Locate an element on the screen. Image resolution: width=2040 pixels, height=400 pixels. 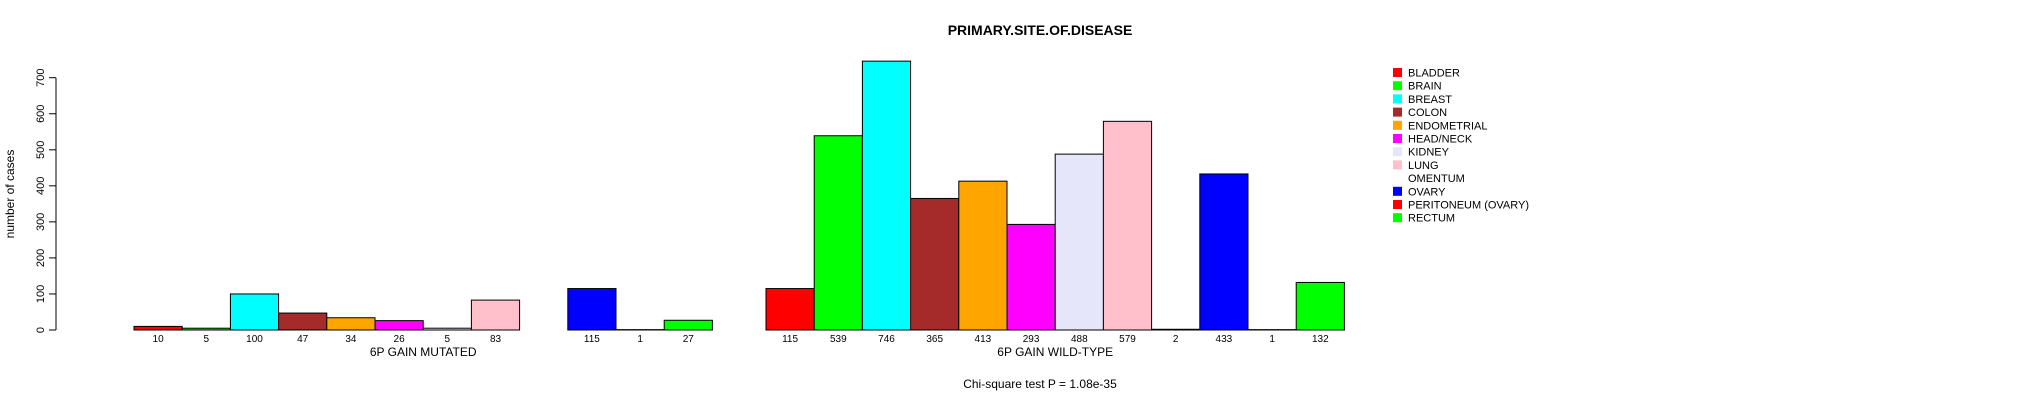
y-axis-label: number of cases is located at coordinates (10, 194).